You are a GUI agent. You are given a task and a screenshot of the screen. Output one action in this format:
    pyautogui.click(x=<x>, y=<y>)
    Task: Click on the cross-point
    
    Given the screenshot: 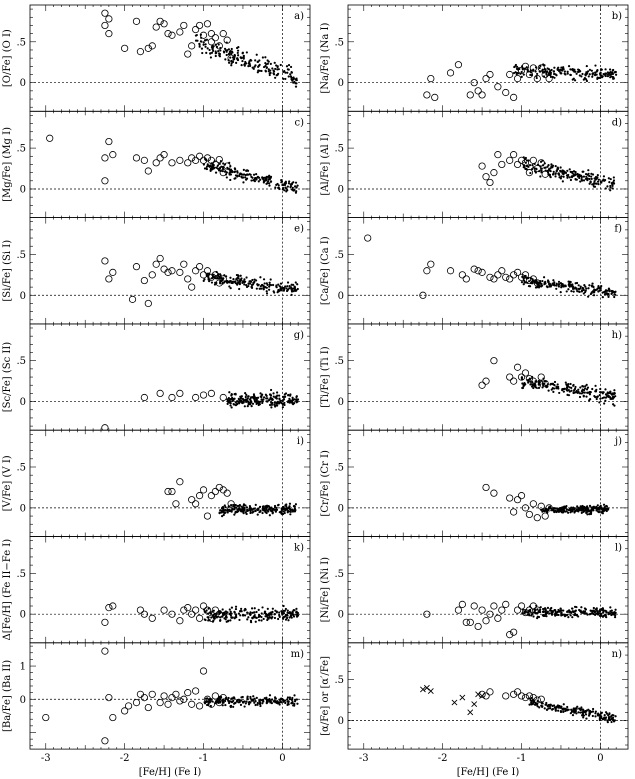 What is the action you would take?
    pyautogui.click(x=426, y=687)
    